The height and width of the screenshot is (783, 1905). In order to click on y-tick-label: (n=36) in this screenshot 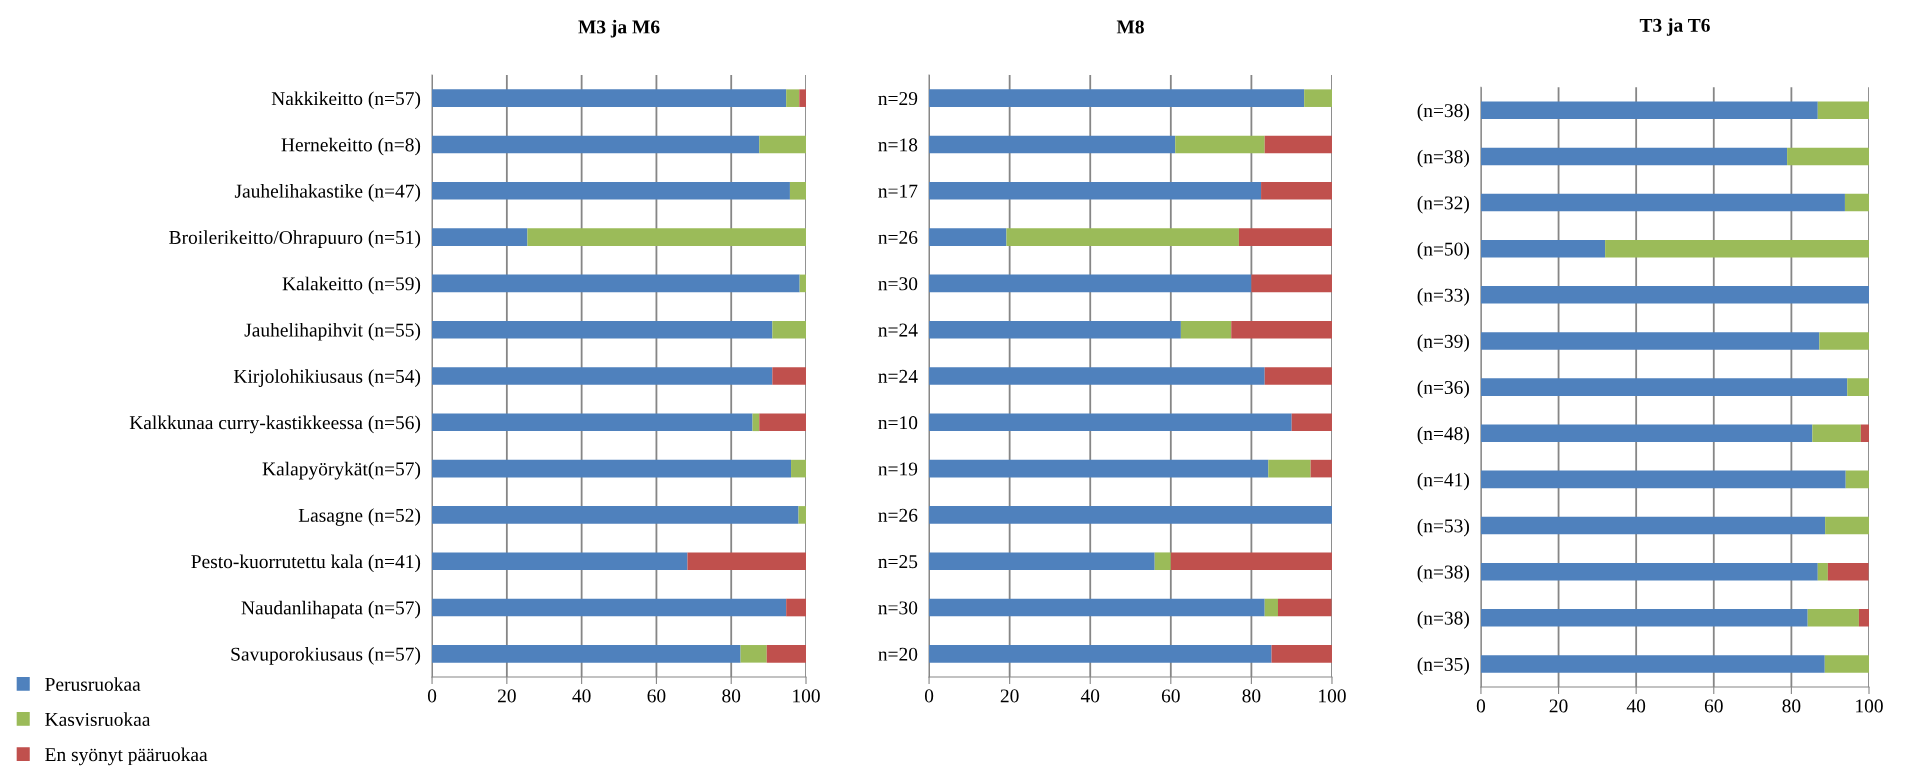, I will do `click(1443, 389)`.